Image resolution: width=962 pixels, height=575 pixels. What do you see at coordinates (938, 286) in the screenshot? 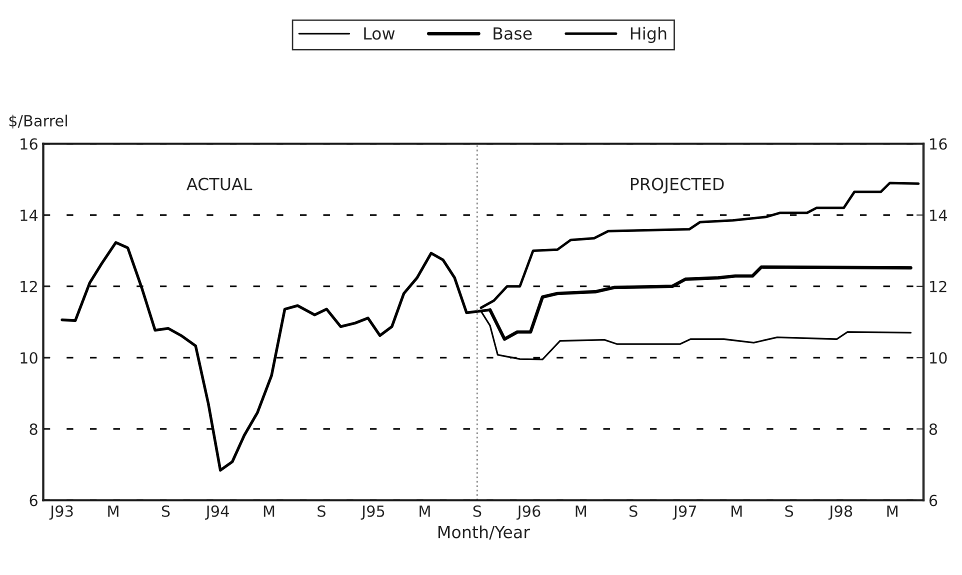
I see `y2-tick-label: 12` at bounding box center [938, 286].